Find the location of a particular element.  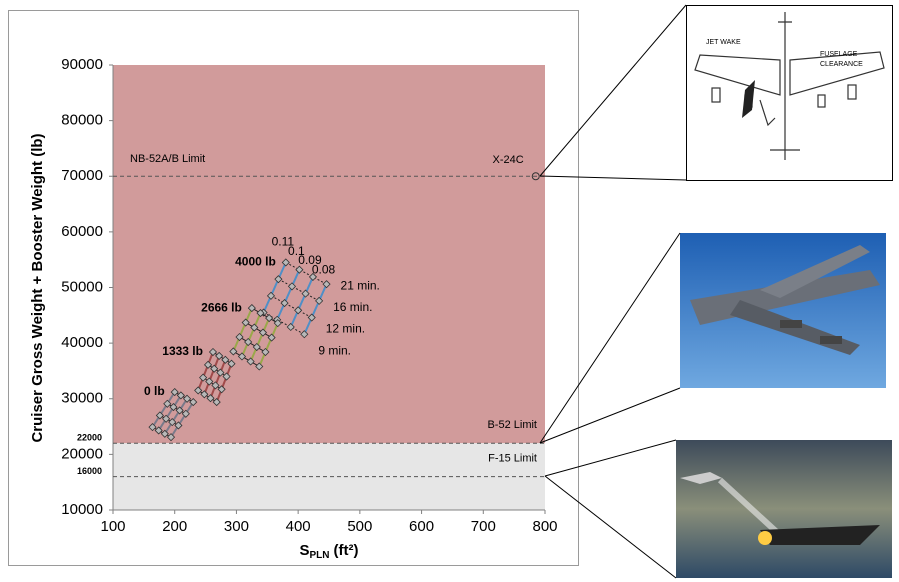

ratio-label: 0.1 is located at coordinates (296, 251).